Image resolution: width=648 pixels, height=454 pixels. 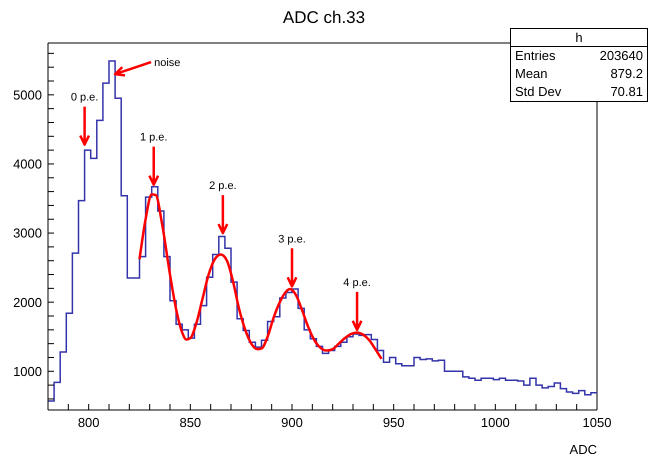 I want to click on annotation: noise, so click(x=167, y=63).